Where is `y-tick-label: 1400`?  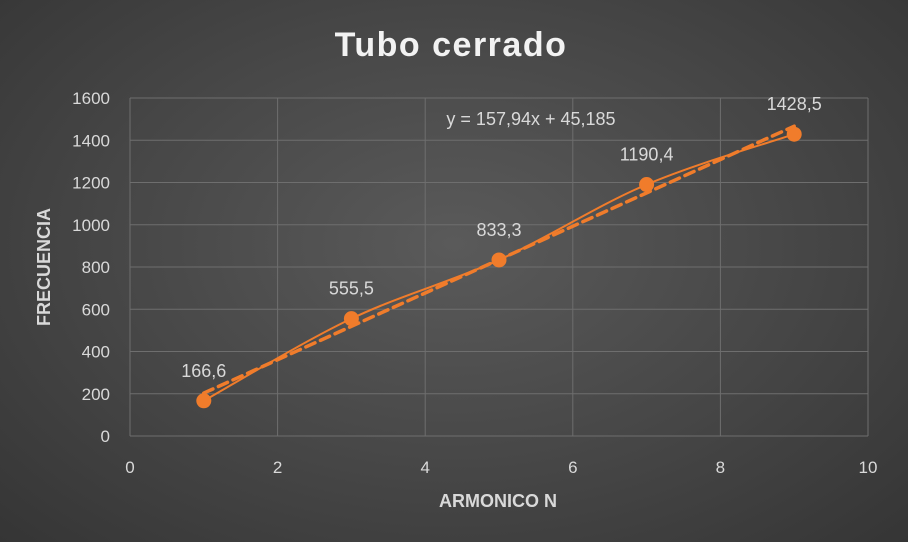
y-tick-label: 1400 is located at coordinates (91, 140).